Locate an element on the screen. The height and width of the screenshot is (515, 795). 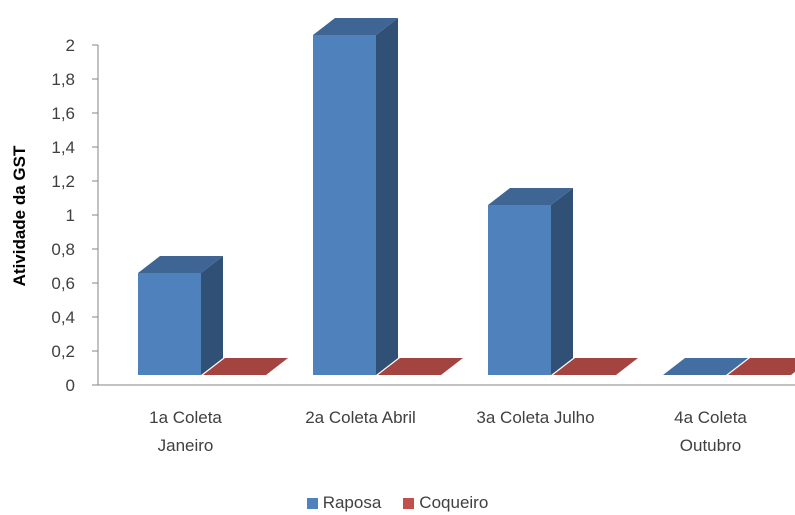
y-tick-label: 0,4 is located at coordinates (63, 317).